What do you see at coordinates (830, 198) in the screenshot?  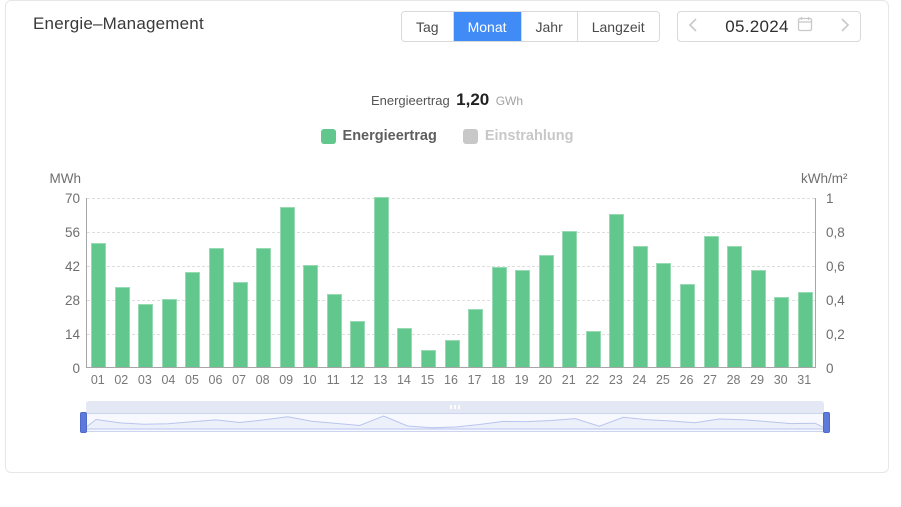 I see `right-tick: 1` at bounding box center [830, 198].